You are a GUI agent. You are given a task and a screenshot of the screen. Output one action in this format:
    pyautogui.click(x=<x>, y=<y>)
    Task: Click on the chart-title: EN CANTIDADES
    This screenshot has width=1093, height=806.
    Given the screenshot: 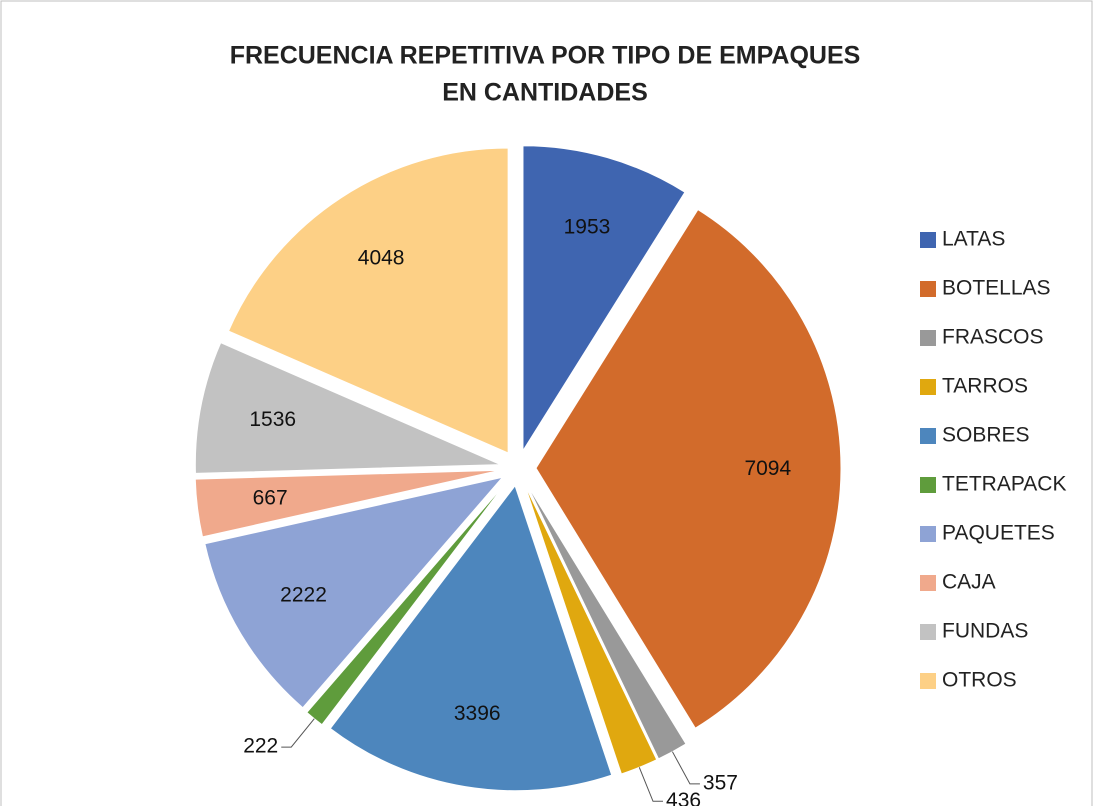 What is the action you would take?
    pyautogui.click(x=545, y=93)
    